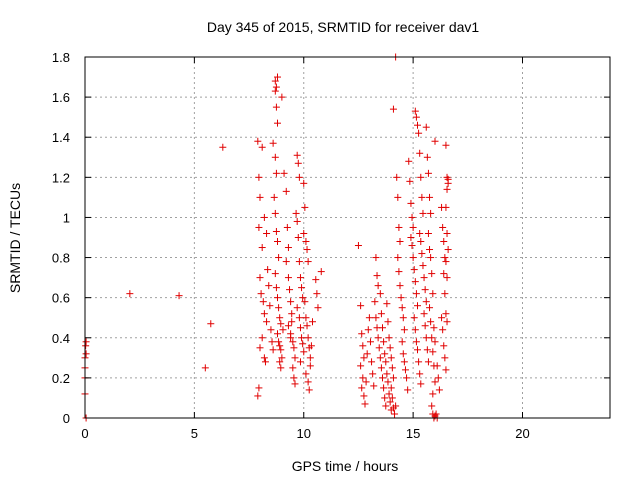 This screenshot has height=480, width=640. What do you see at coordinates (61, 338) in the screenshot?
I see `y-tick-label: 0.4` at bounding box center [61, 338].